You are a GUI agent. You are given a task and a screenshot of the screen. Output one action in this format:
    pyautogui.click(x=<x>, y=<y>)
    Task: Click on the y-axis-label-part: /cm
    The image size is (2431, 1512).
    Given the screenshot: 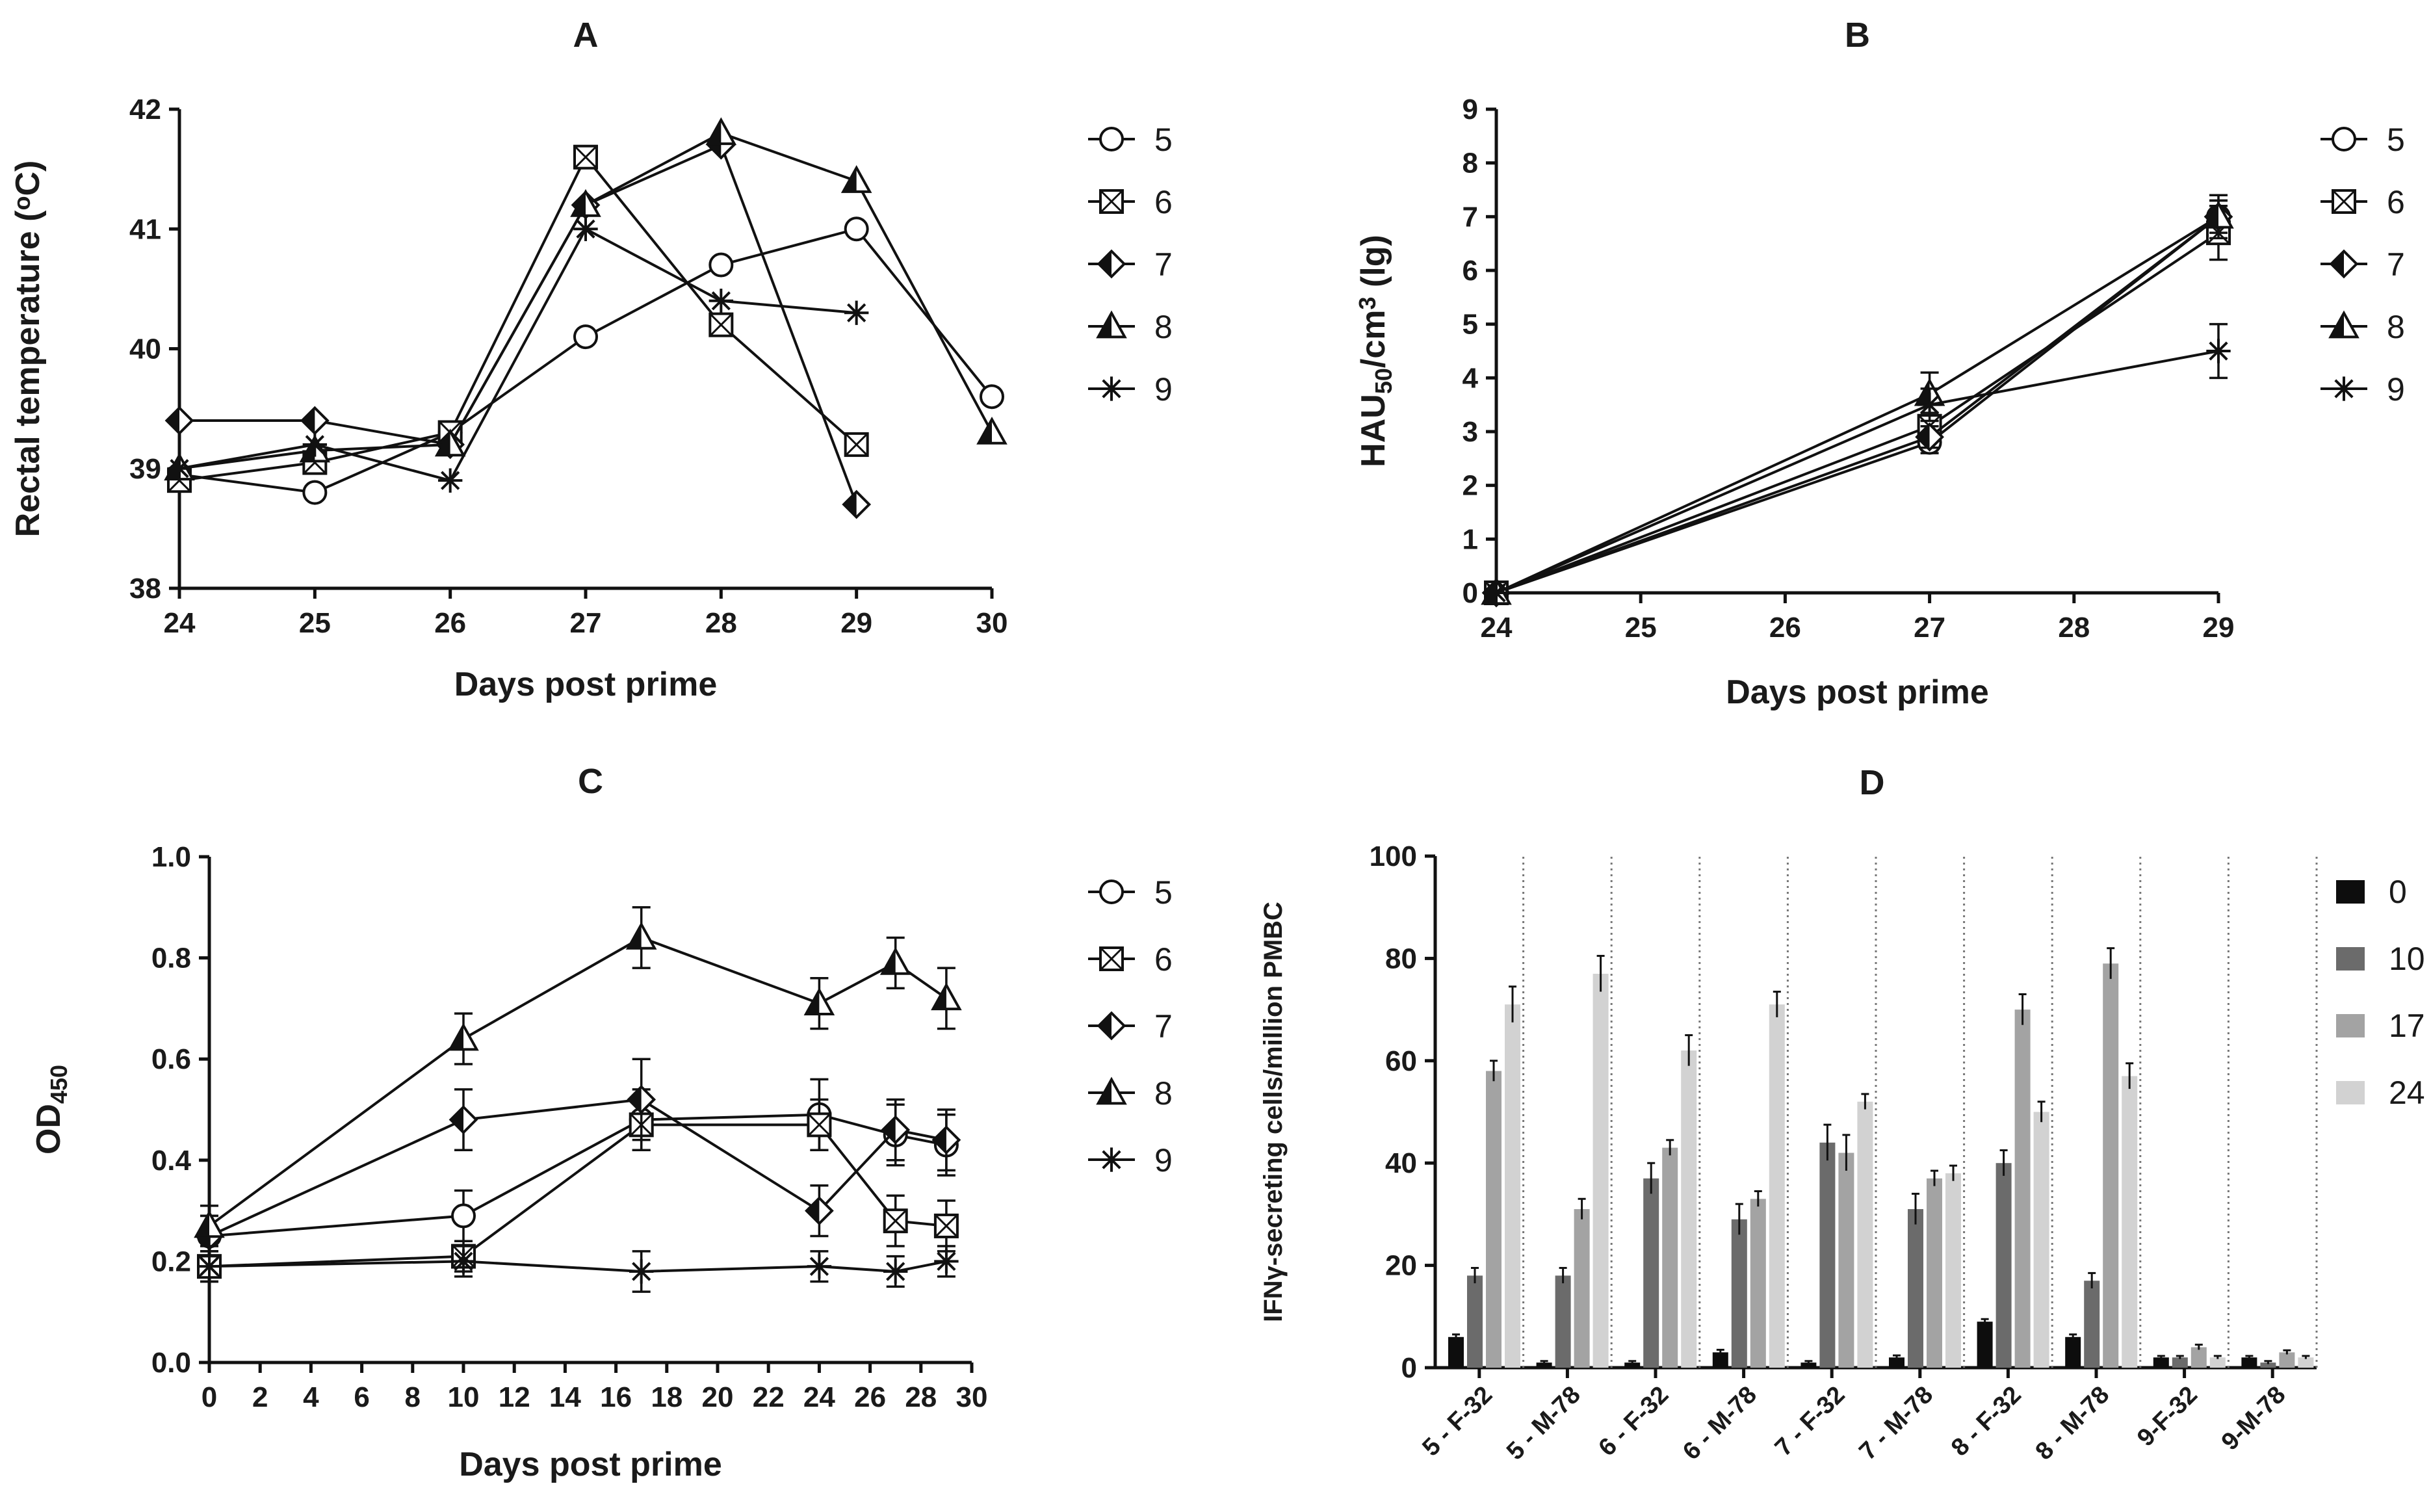 What is the action you would take?
    pyautogui.click(x=1374, y=339)
    